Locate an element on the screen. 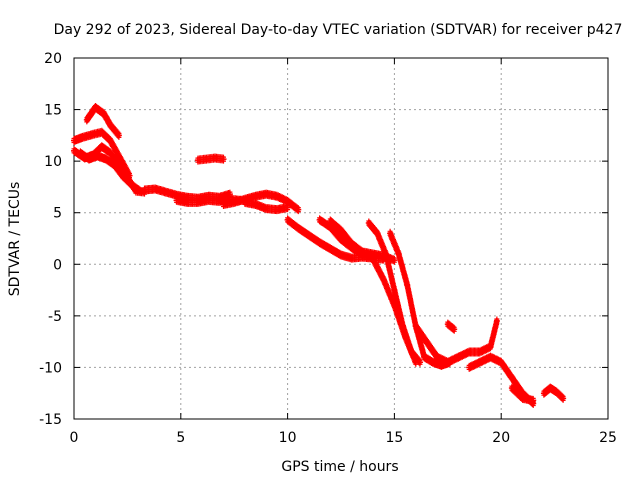 The height and width of the screenshot is (480, 640). series-arc-d is located at coordinates (110, 172).